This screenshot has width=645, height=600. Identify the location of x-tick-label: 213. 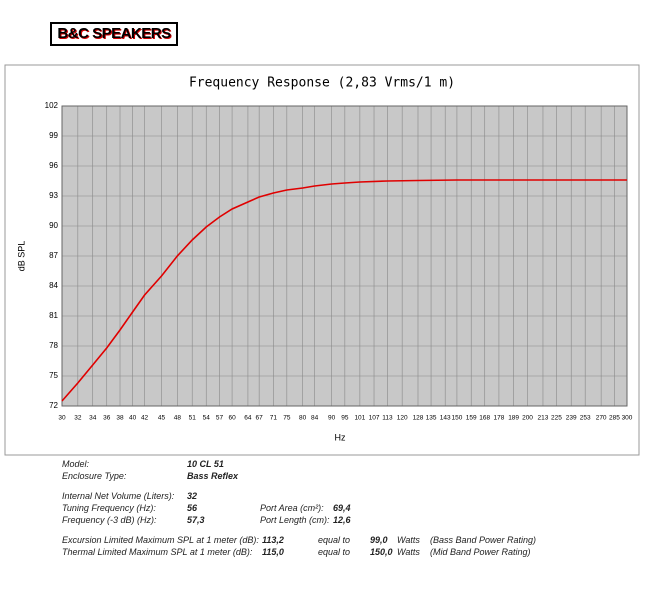
(543, 418).